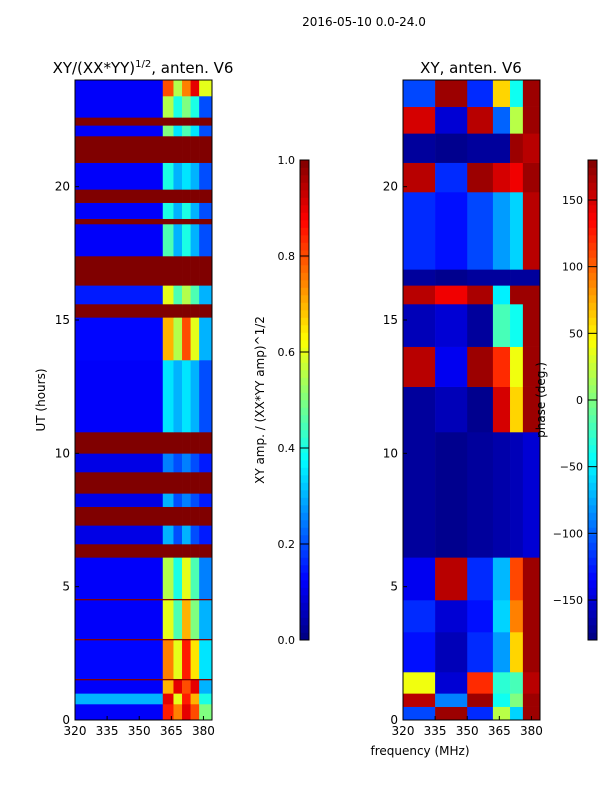 The image size is (600, 800). I want to click on colorbar1-tick-label: 0.8, so click(287, 256).